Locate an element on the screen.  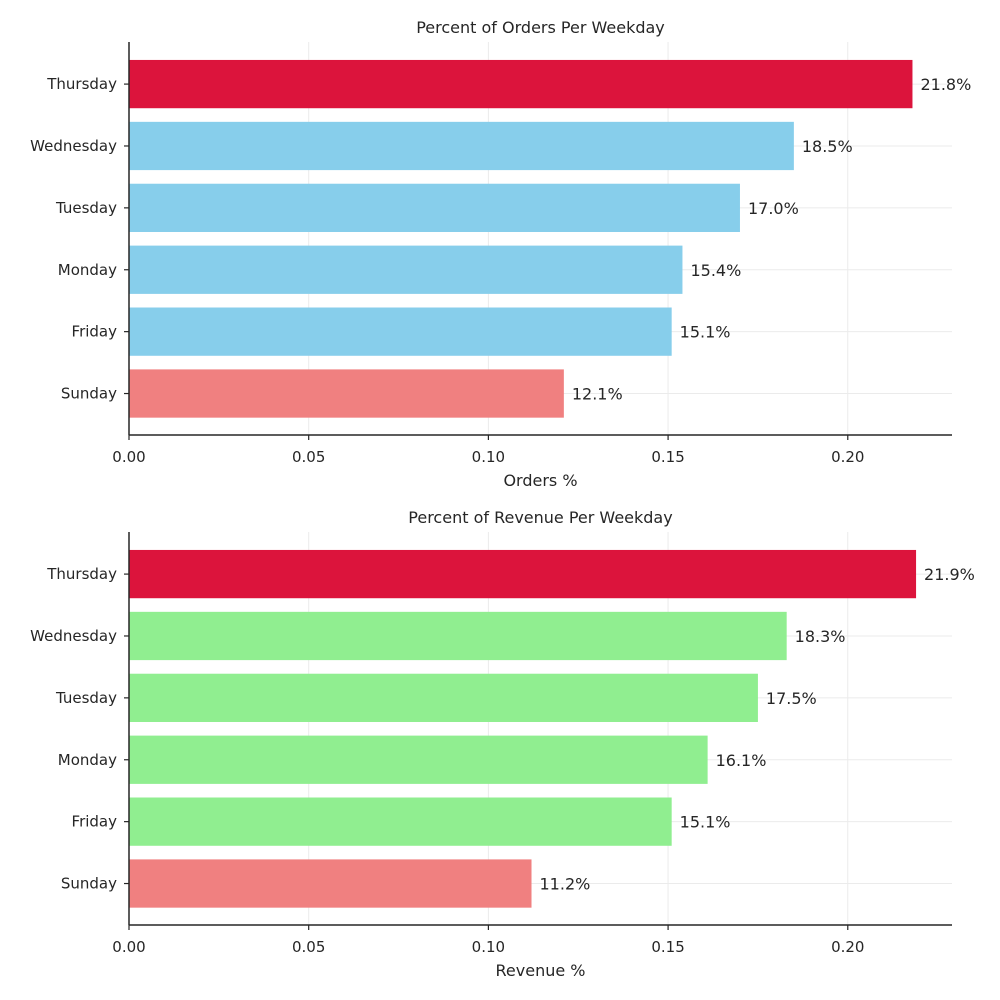
data-label-wednesday: 18.5% is located at coordinates (827, 146).